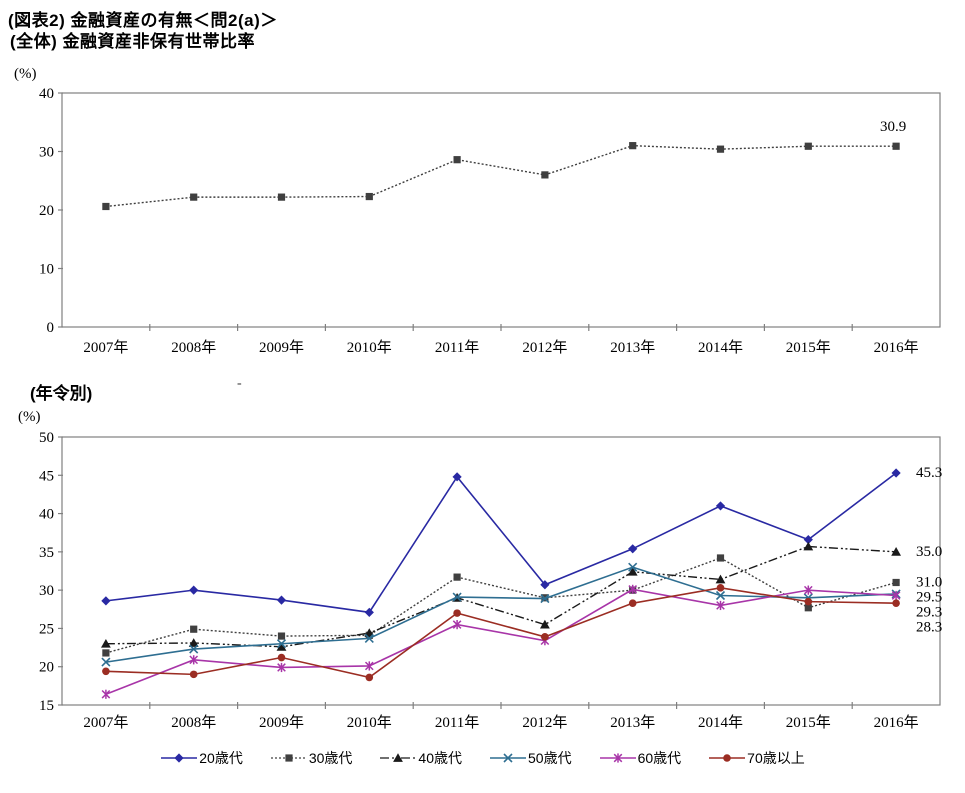 The width and height of the screenshot is (965, 793). I want to click on legend-label: 60歳代, so click(659, 758).